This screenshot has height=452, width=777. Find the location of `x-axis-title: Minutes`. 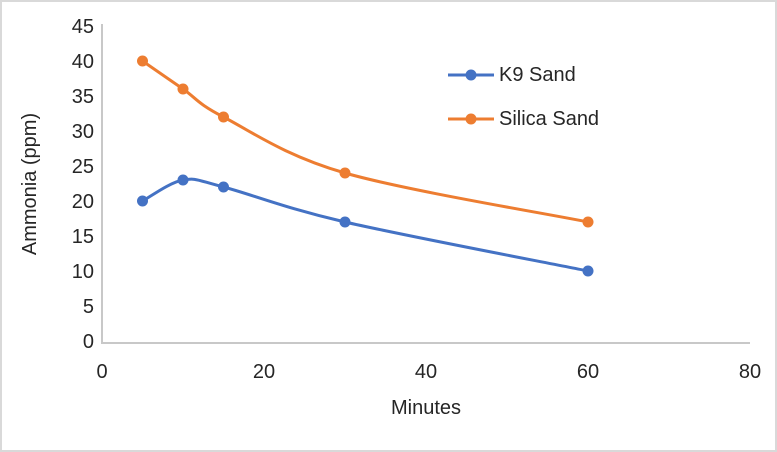

x-axis-title: Minutes is located at coordinates (426, 408).